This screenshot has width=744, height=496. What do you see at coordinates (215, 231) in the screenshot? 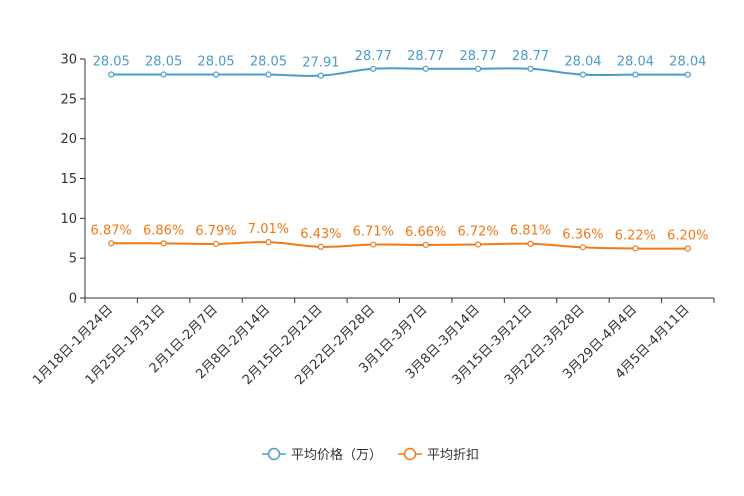
I see `discount-data-label: 6.79%` at bounding box center [215, 231].